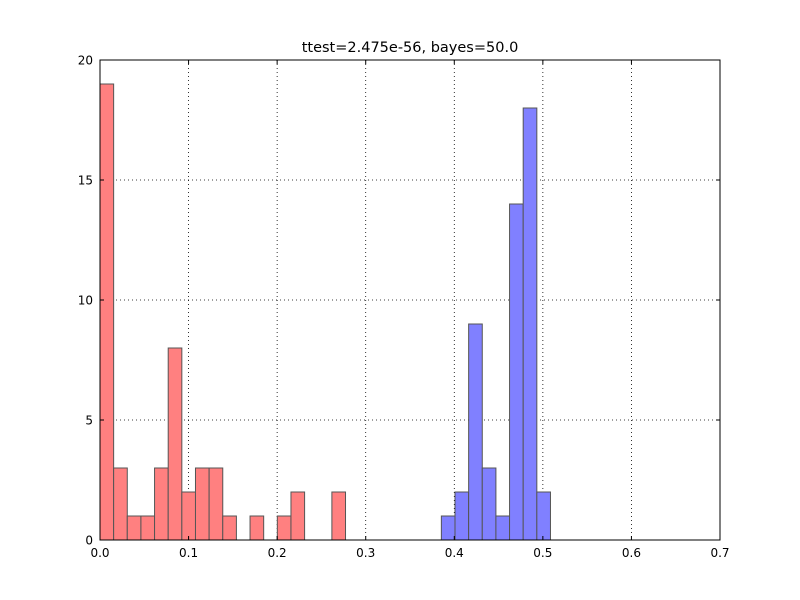  Describe the element at coordinates (85, 301) in the screenshot. I see `y-tick-label: 10` at that location.